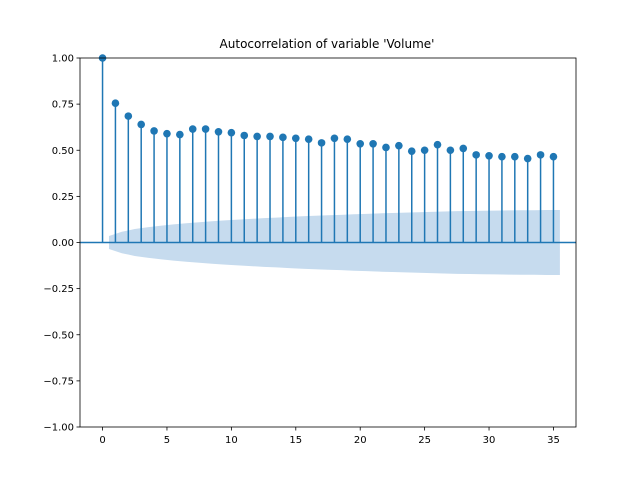 Image resolution: width=640 pixels, height=480 pixels. I want to click on y-axis: −1.00 −0.75 −0.50 −0.25 0.00 0.25 0.50 0.75 1.00, so click(61, 244).